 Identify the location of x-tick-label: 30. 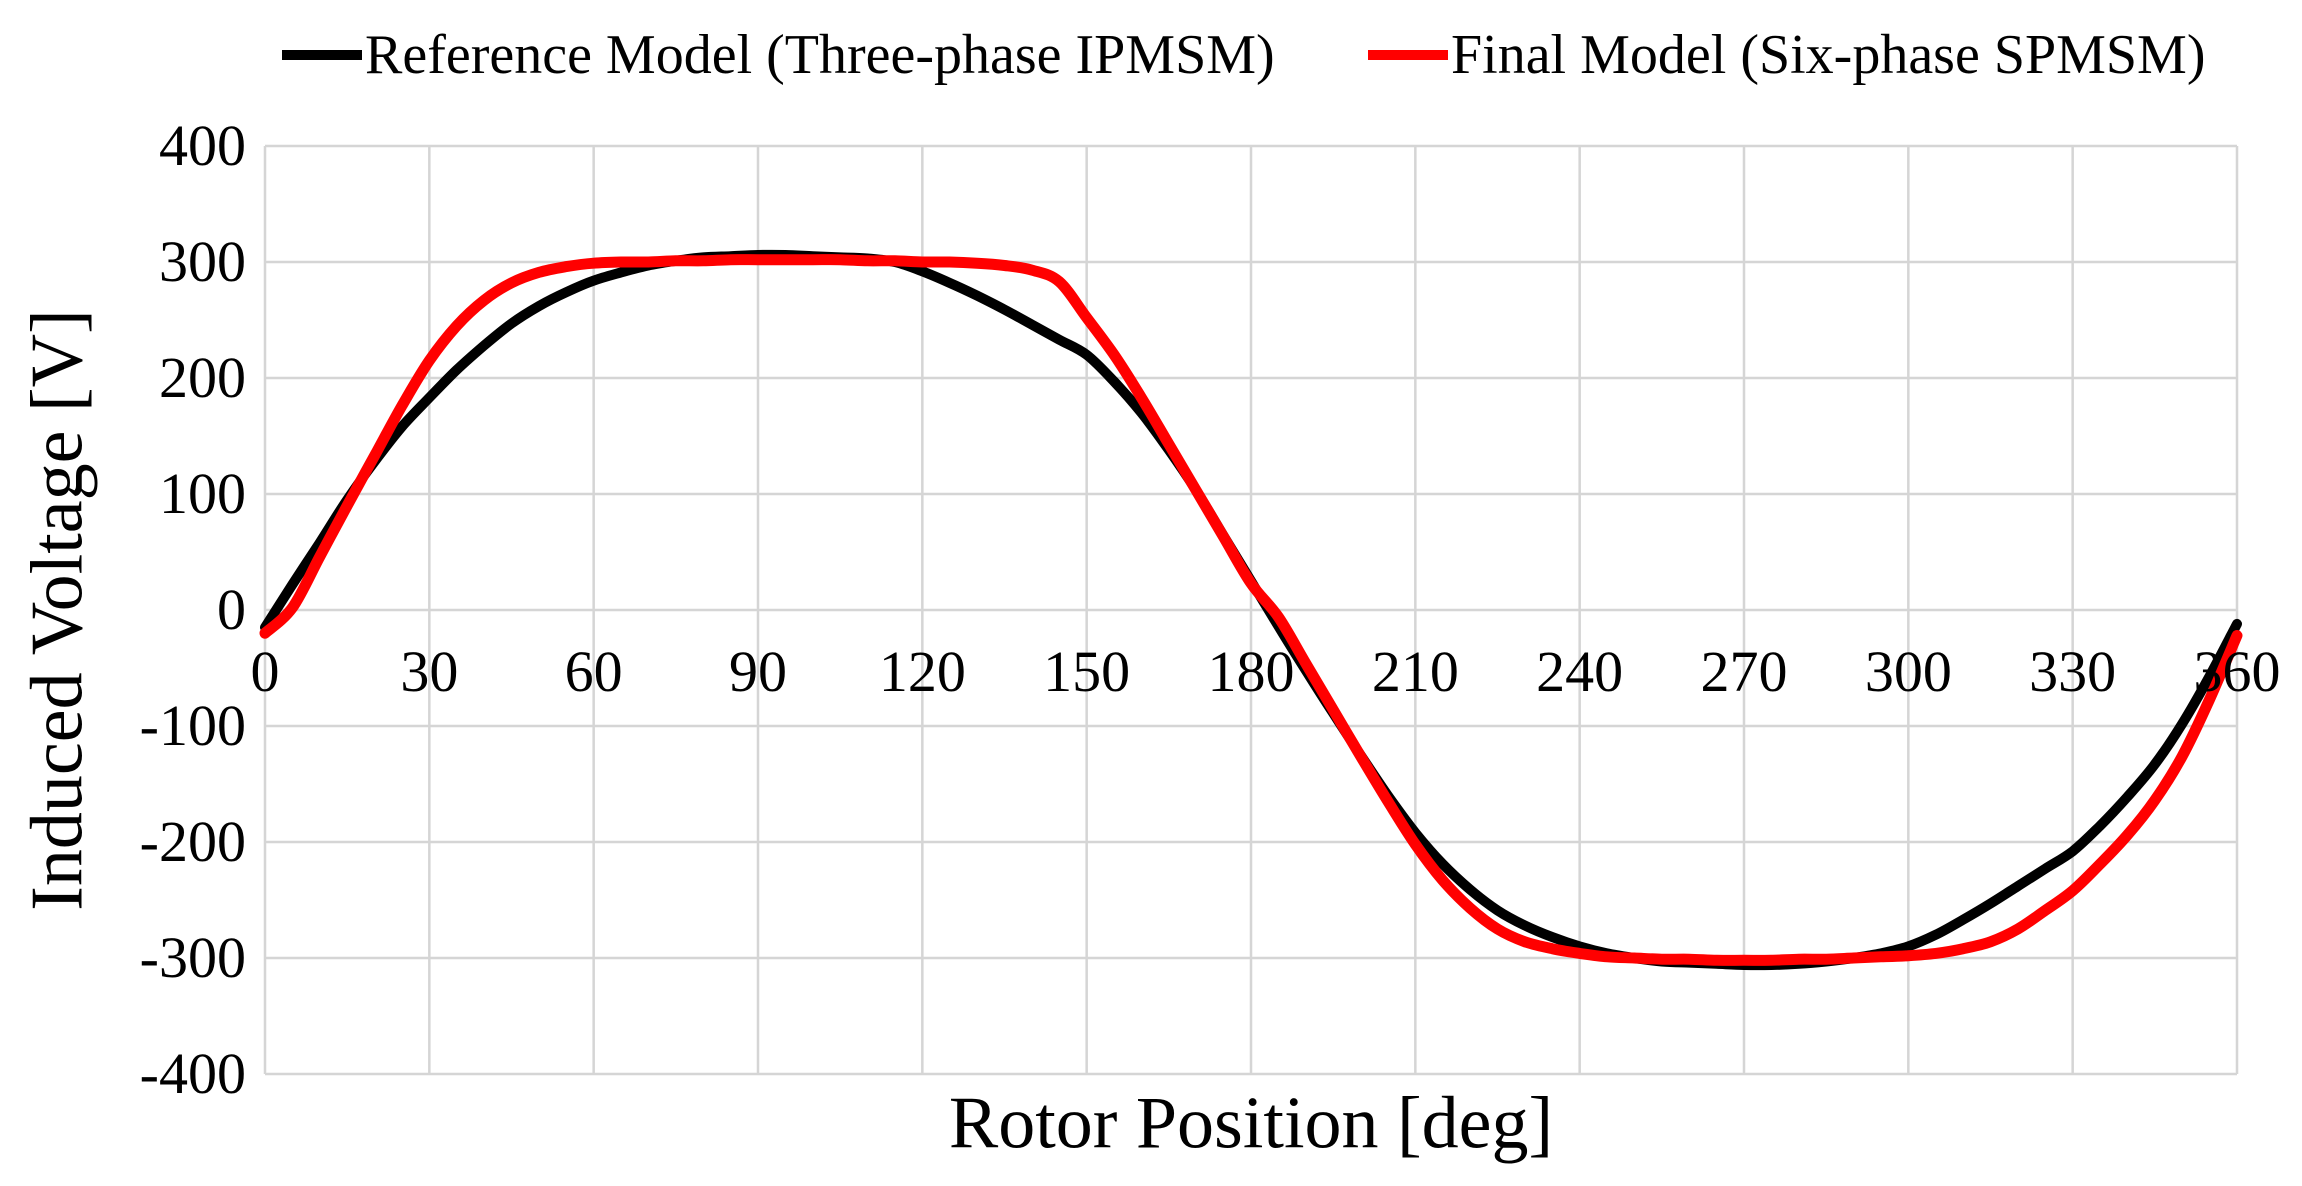
(429, 671).